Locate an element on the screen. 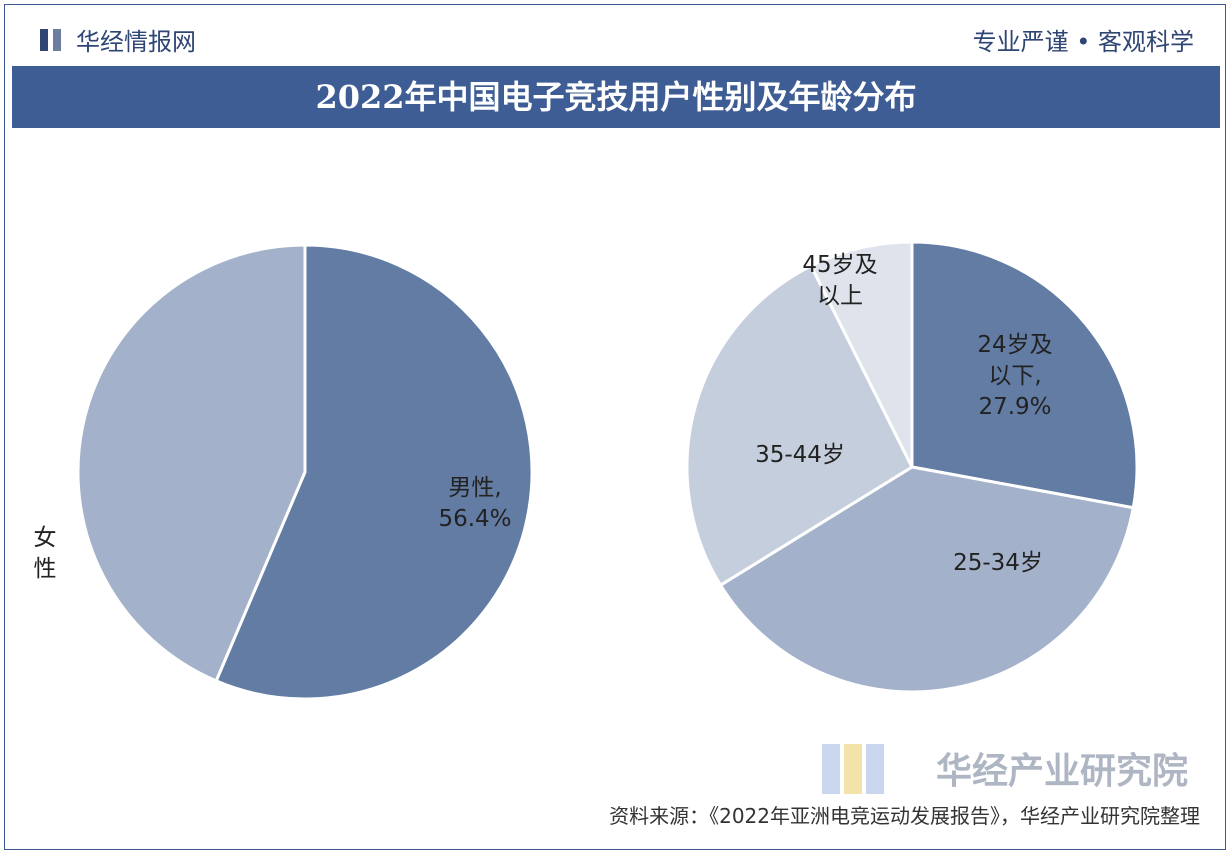 The image size is (1232, 856). source-note: 资料来源：《2022年亚洲电竞运动发展报告》，华经产业研究院整理 is located at coordinates (904, 816).